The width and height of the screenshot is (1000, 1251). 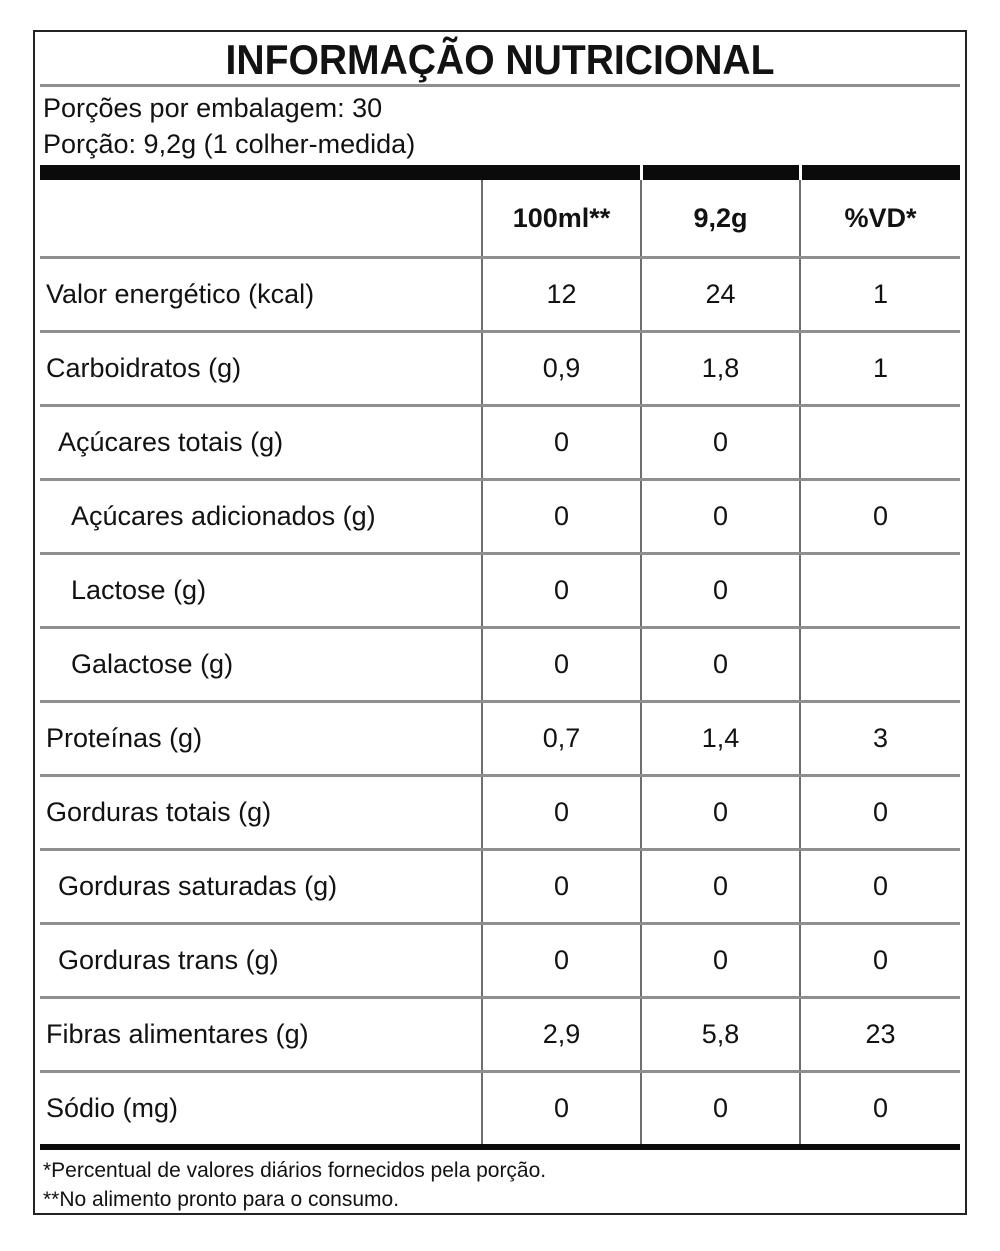 What do you see at coordinates (719, 294) in the screenshot?
I see `value-serving: 24` at bounding box center [719, 294].